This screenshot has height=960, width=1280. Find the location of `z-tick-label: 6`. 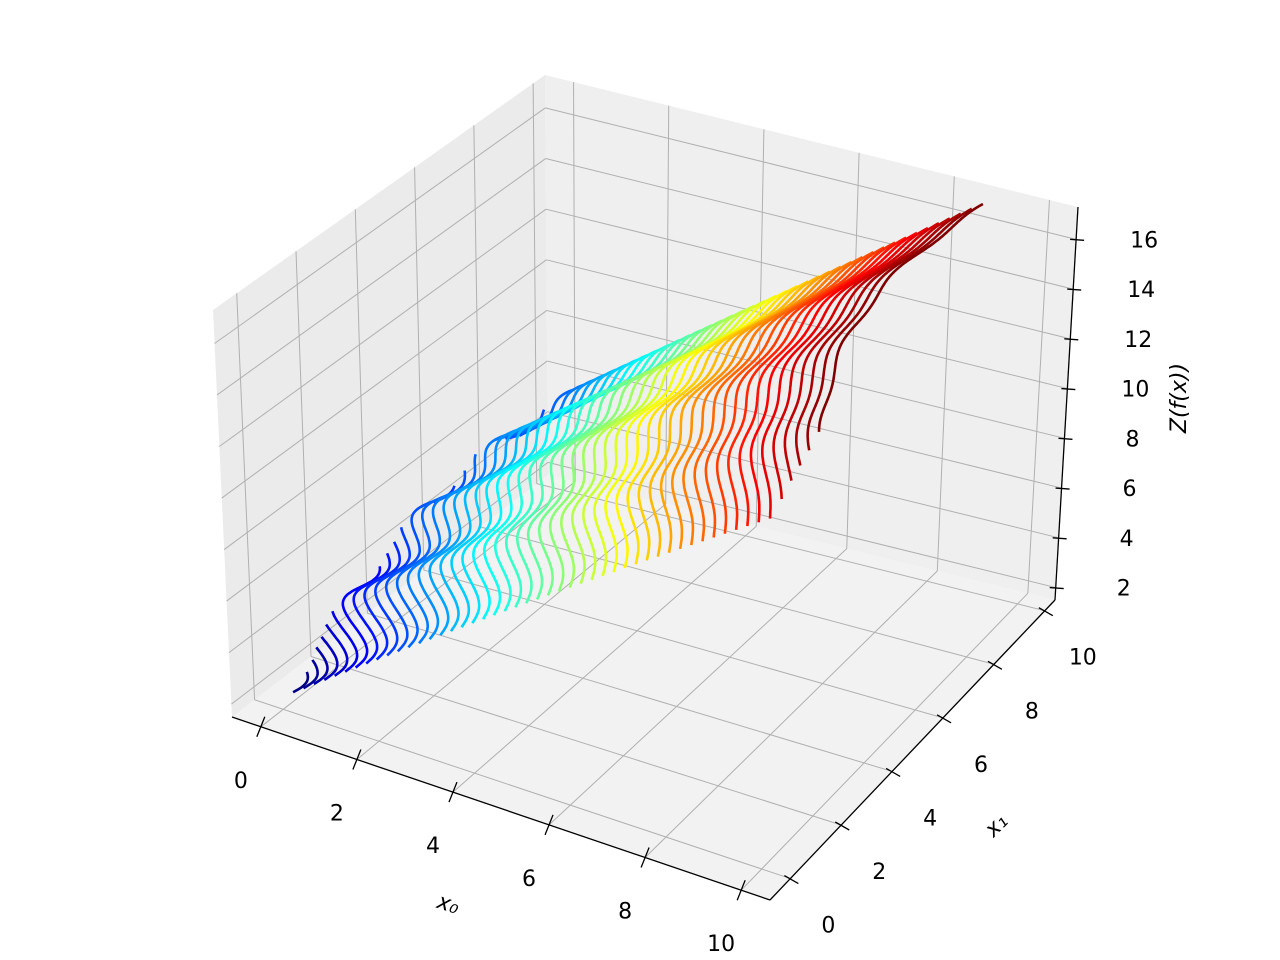

z-tick-label: 6 is located at coordinates (1130, 489).